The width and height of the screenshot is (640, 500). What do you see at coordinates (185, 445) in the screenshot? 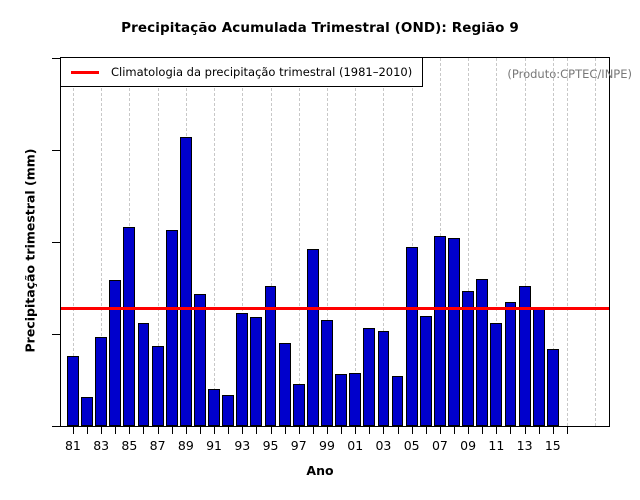
I see `x-tick-label: 89` at bounding box center [185, 445].